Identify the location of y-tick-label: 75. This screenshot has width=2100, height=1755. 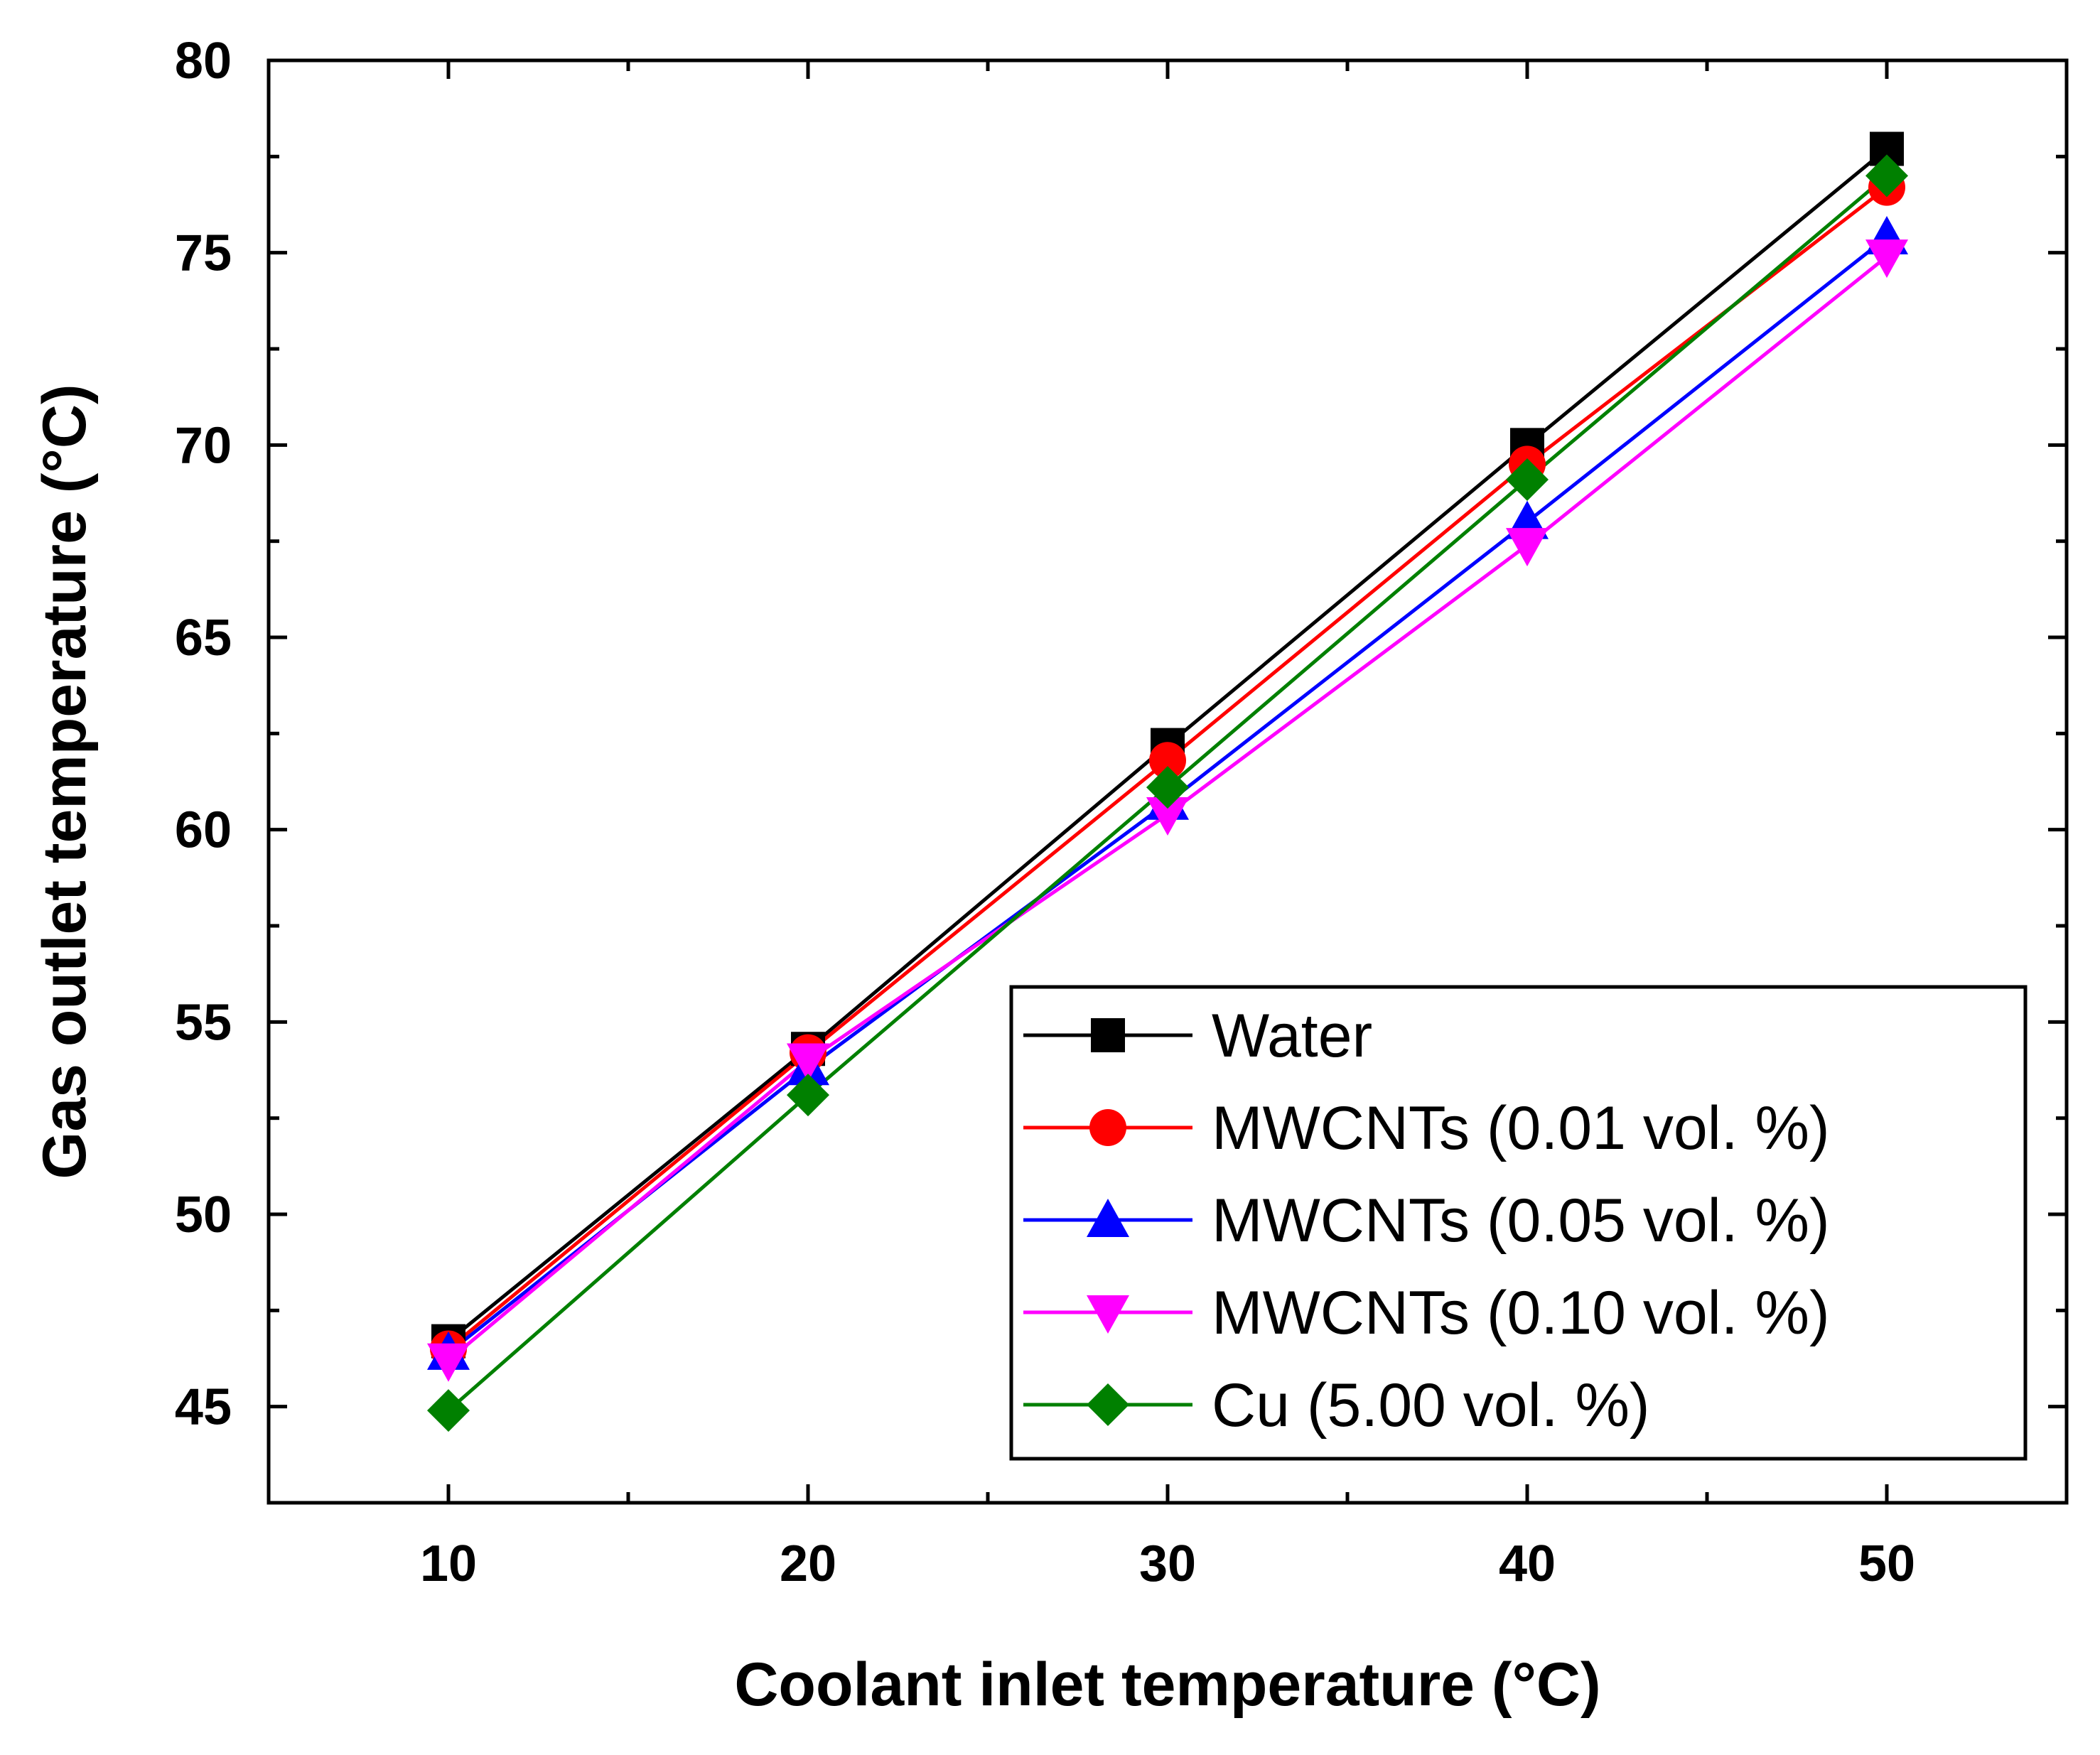
(204, 253).